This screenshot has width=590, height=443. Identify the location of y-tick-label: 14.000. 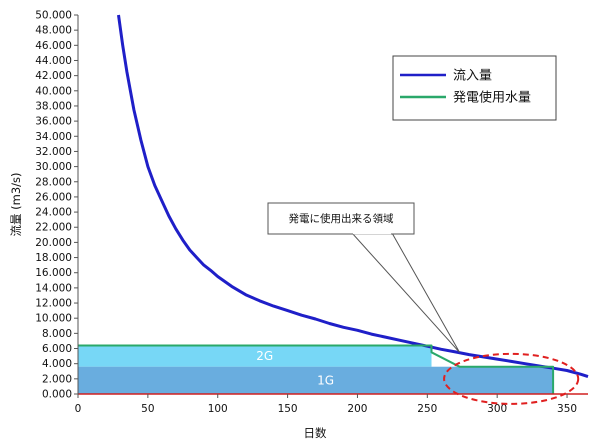
(53, 288).